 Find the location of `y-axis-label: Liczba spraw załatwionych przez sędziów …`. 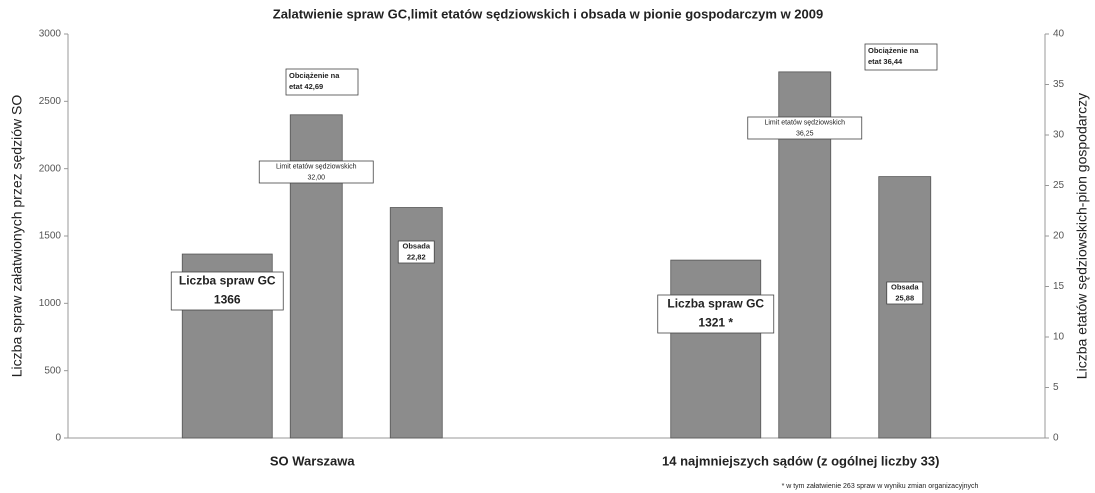

y-axis-label: Liczba spraw załatwionych przez sędziów … is located at coordinates (17, 236).